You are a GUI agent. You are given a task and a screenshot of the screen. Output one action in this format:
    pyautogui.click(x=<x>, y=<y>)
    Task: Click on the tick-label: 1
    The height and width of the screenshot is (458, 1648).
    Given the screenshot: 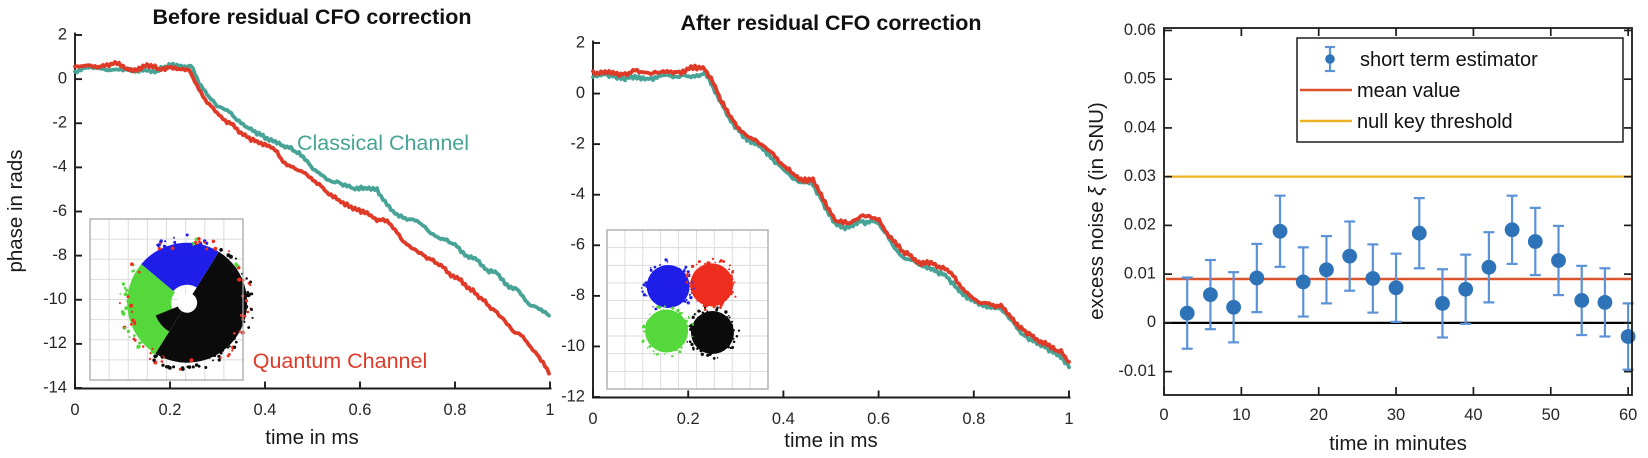 What is the action you would take?
    pyautogui.click(x=549, y=410)
    